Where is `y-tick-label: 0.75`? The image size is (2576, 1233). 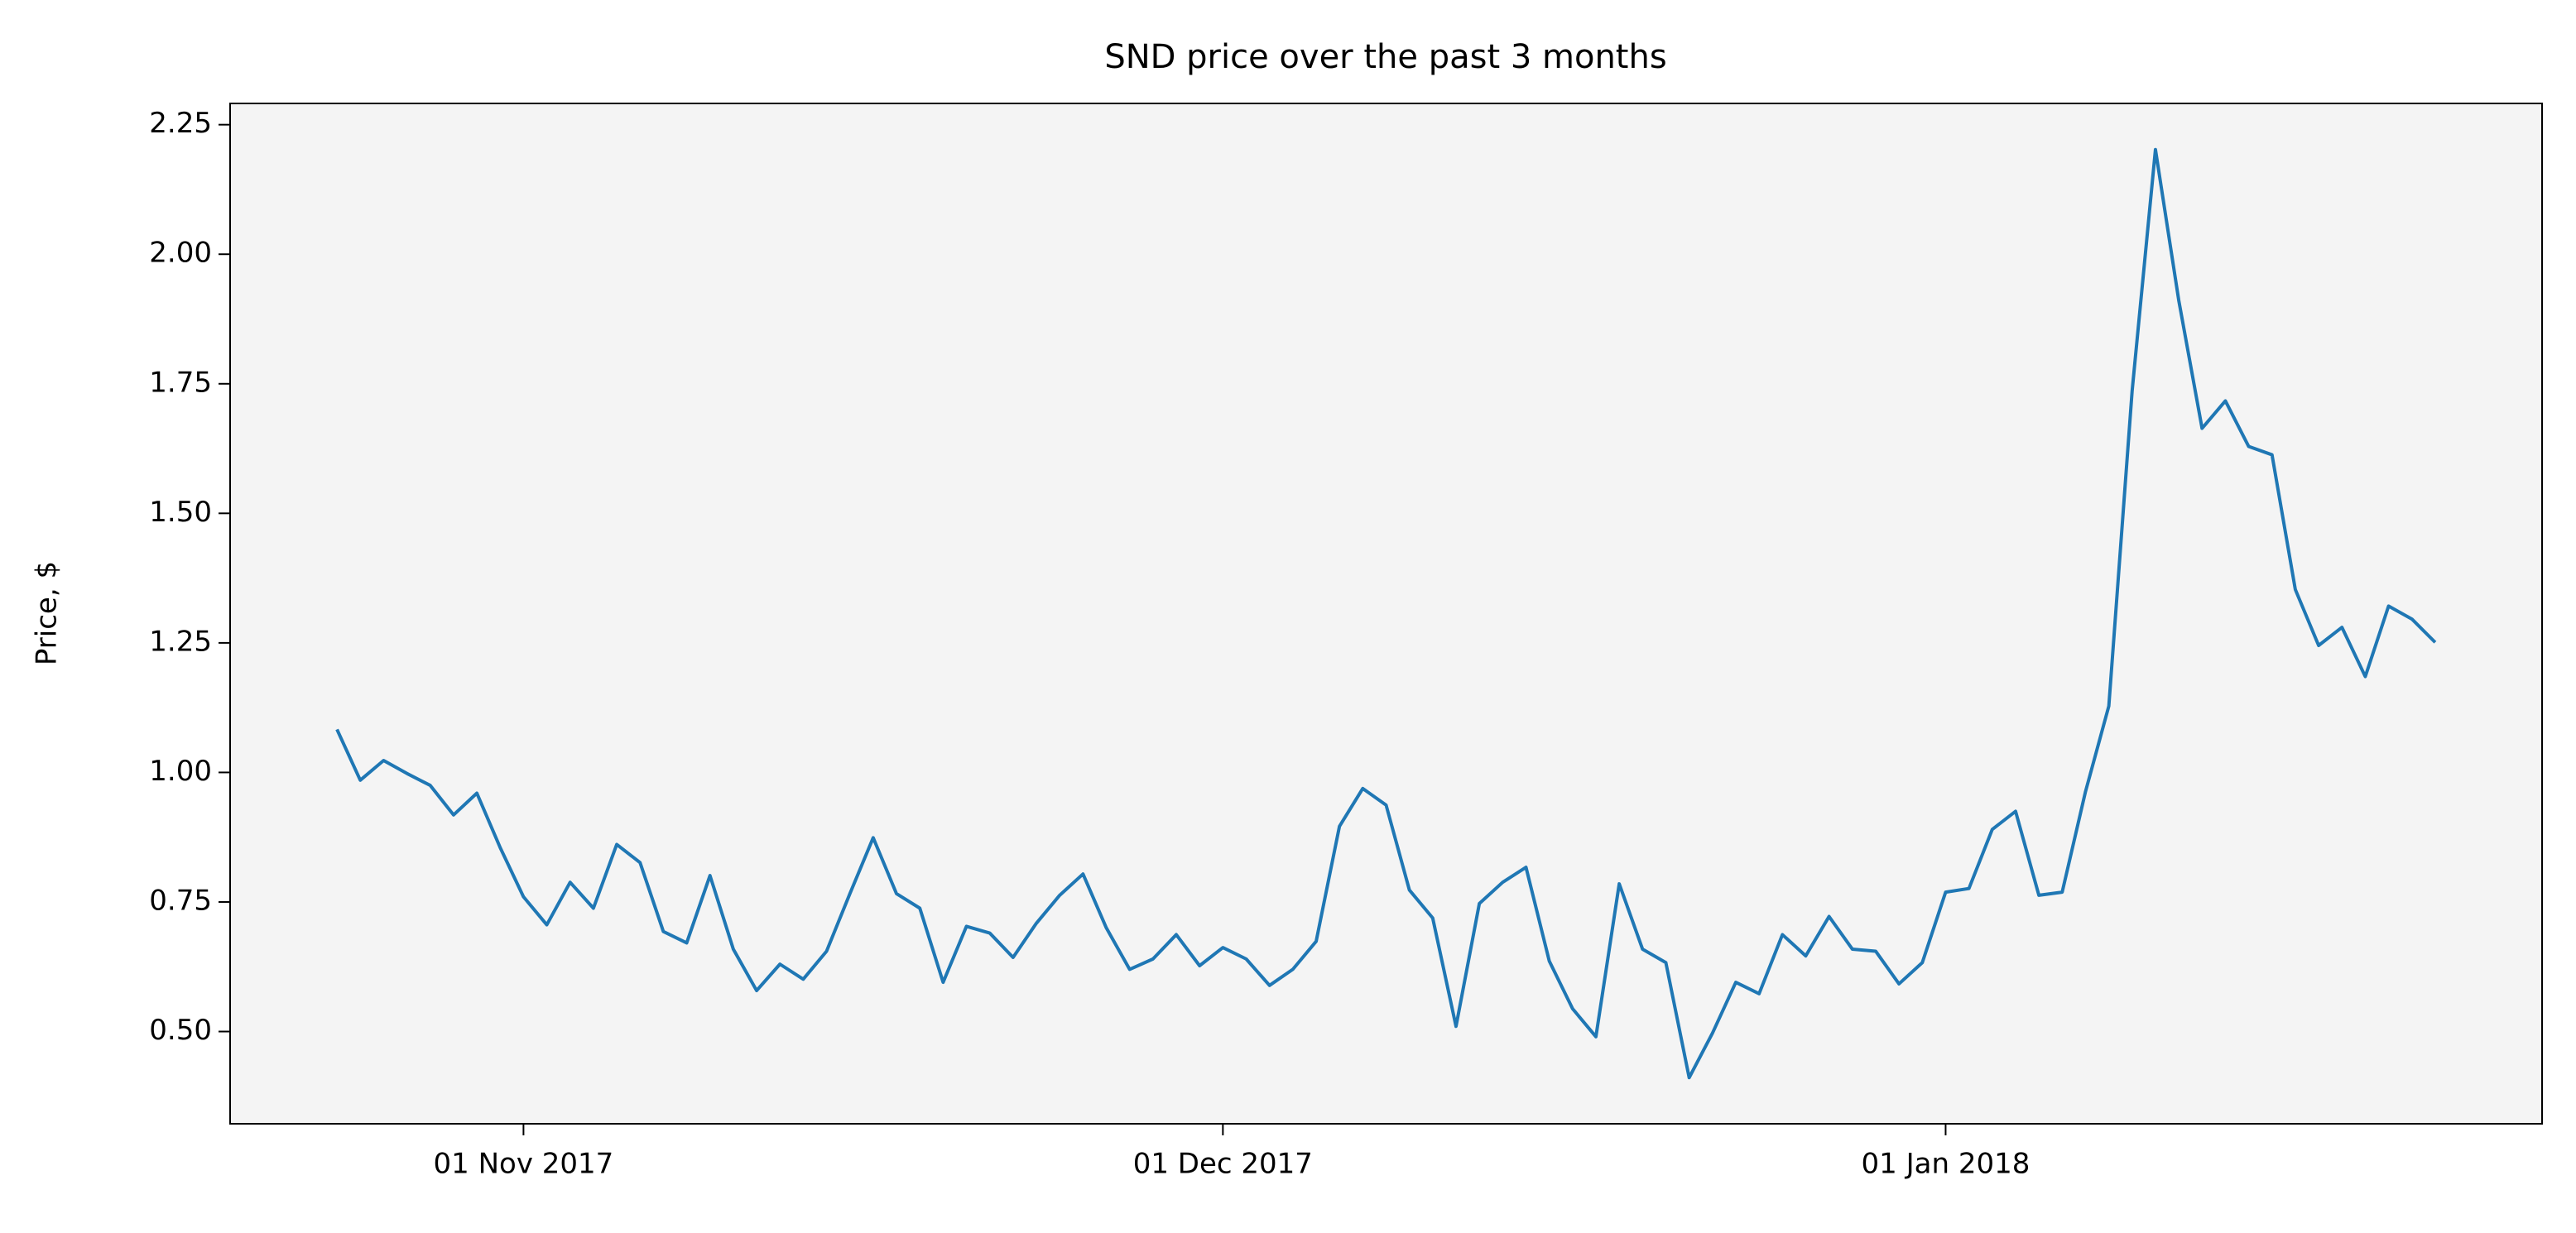
y-tick-label: 0.75 is located at coordinates (180, 900).